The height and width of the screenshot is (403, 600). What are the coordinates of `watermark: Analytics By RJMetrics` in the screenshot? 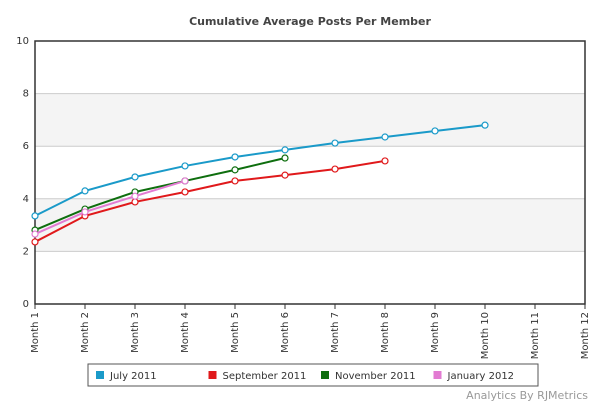 It's located at (527, 395).